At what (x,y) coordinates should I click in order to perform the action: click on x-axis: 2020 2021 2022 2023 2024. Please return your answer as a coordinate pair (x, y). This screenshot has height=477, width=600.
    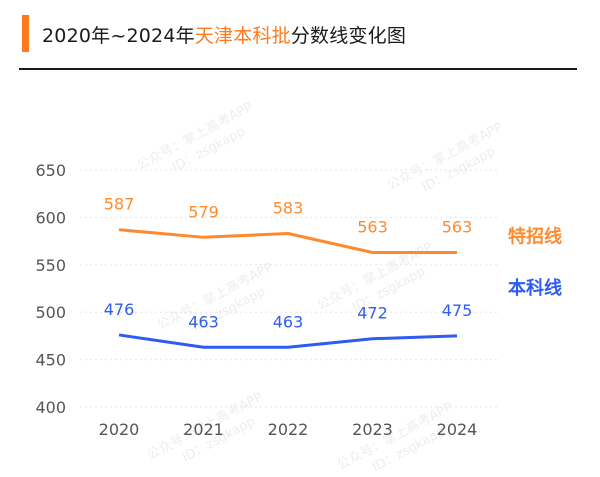
    Looking at the image, I should click on (288, 429).